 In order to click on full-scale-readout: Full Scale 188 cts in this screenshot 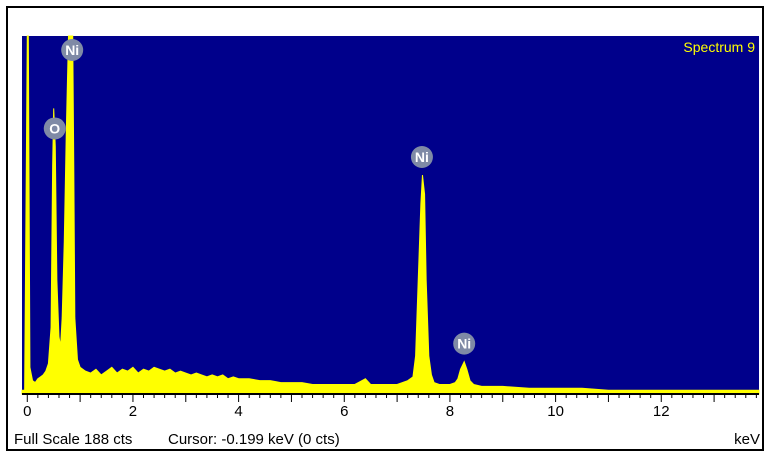, I will do `click(73, 439)`.